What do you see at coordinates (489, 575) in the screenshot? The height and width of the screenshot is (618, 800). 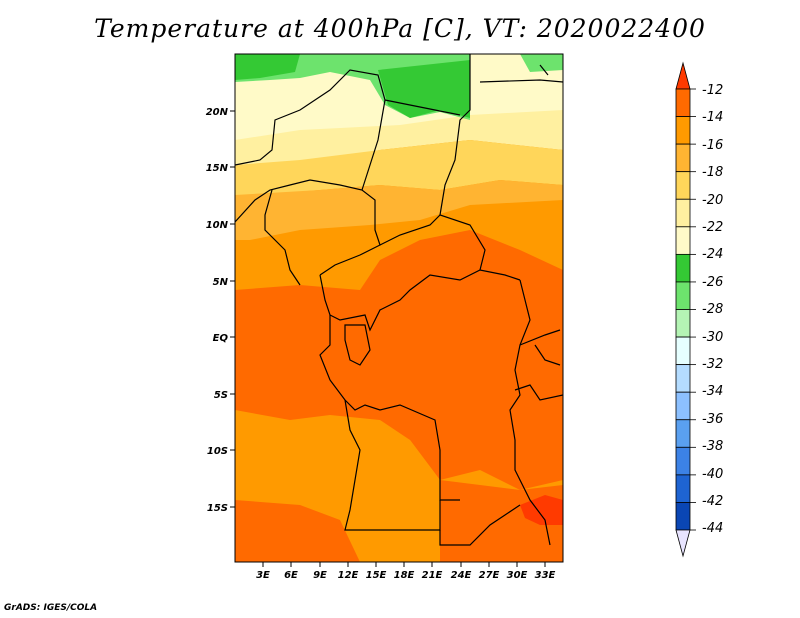 I see `lon-label-27e: 27E` at bounding box center [489, 575].